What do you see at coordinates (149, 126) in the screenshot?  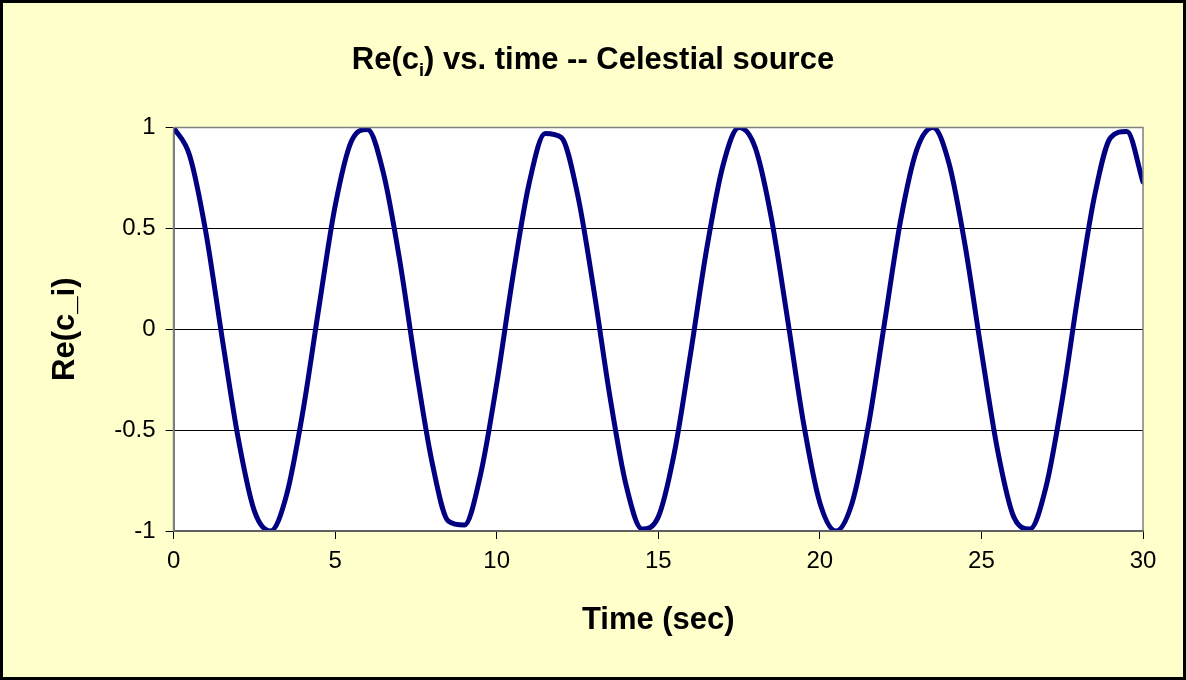 I see `y-tick-label: 1` at bounding box center [149, 126].